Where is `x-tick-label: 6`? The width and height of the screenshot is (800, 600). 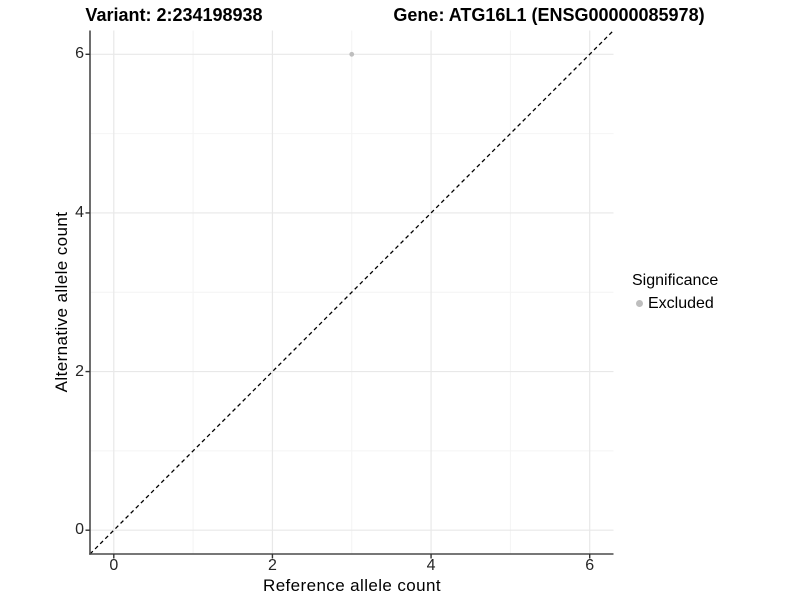
x-tick-label: 6 is located at coordinates (590, 565).